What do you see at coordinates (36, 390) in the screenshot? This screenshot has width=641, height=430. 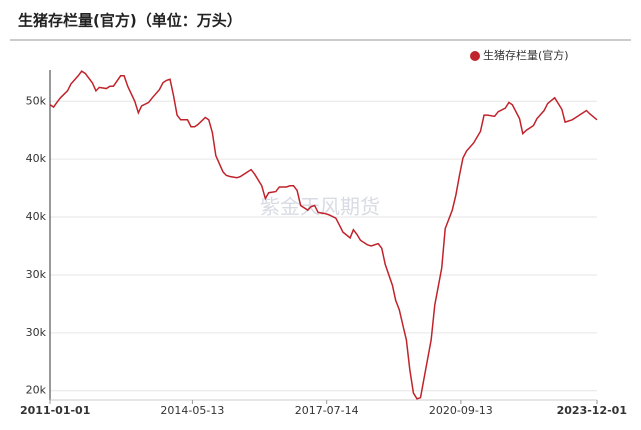 I see `y-tick-label: 20k` at bounding box center [36, 390].